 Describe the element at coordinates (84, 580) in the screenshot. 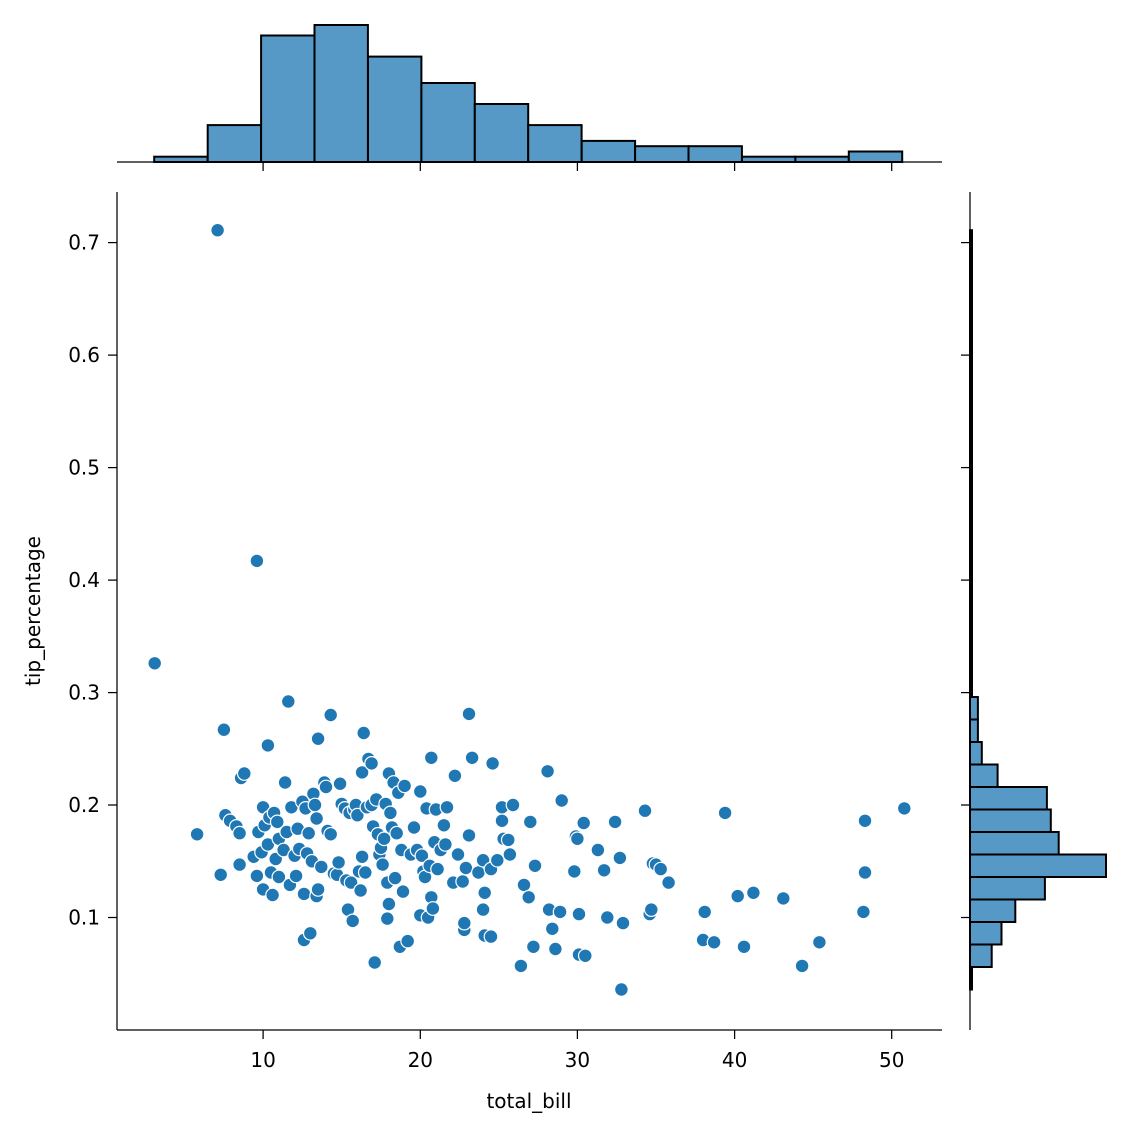

I see `y-tick-label: 0.4` at that location.